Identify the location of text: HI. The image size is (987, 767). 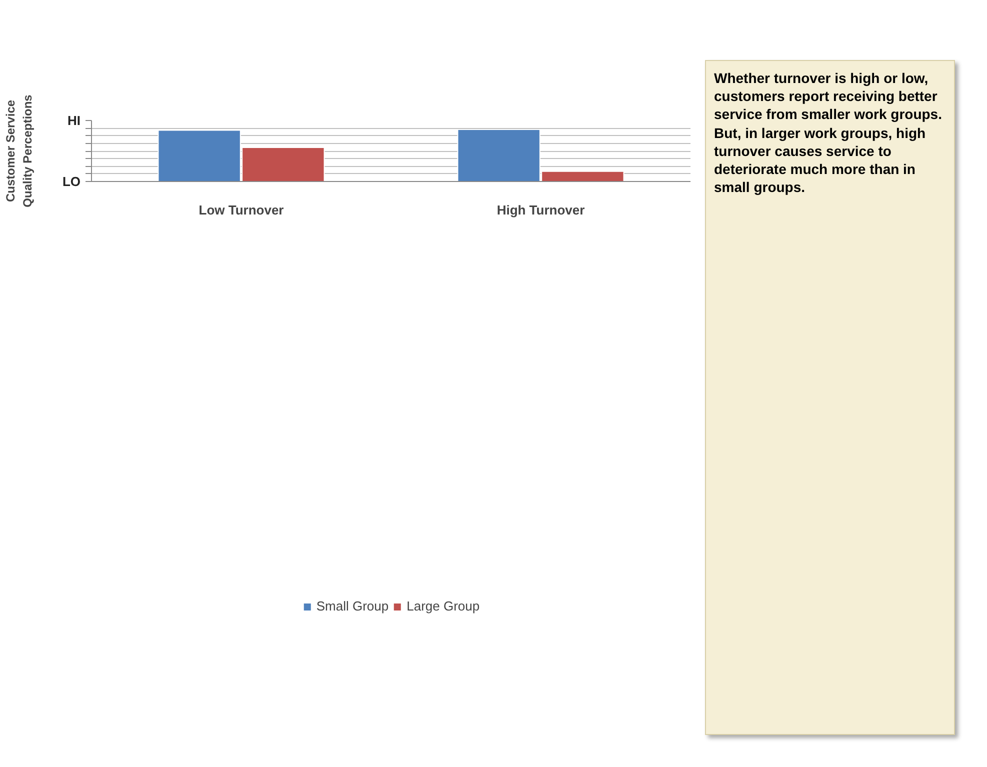
(74, 120).